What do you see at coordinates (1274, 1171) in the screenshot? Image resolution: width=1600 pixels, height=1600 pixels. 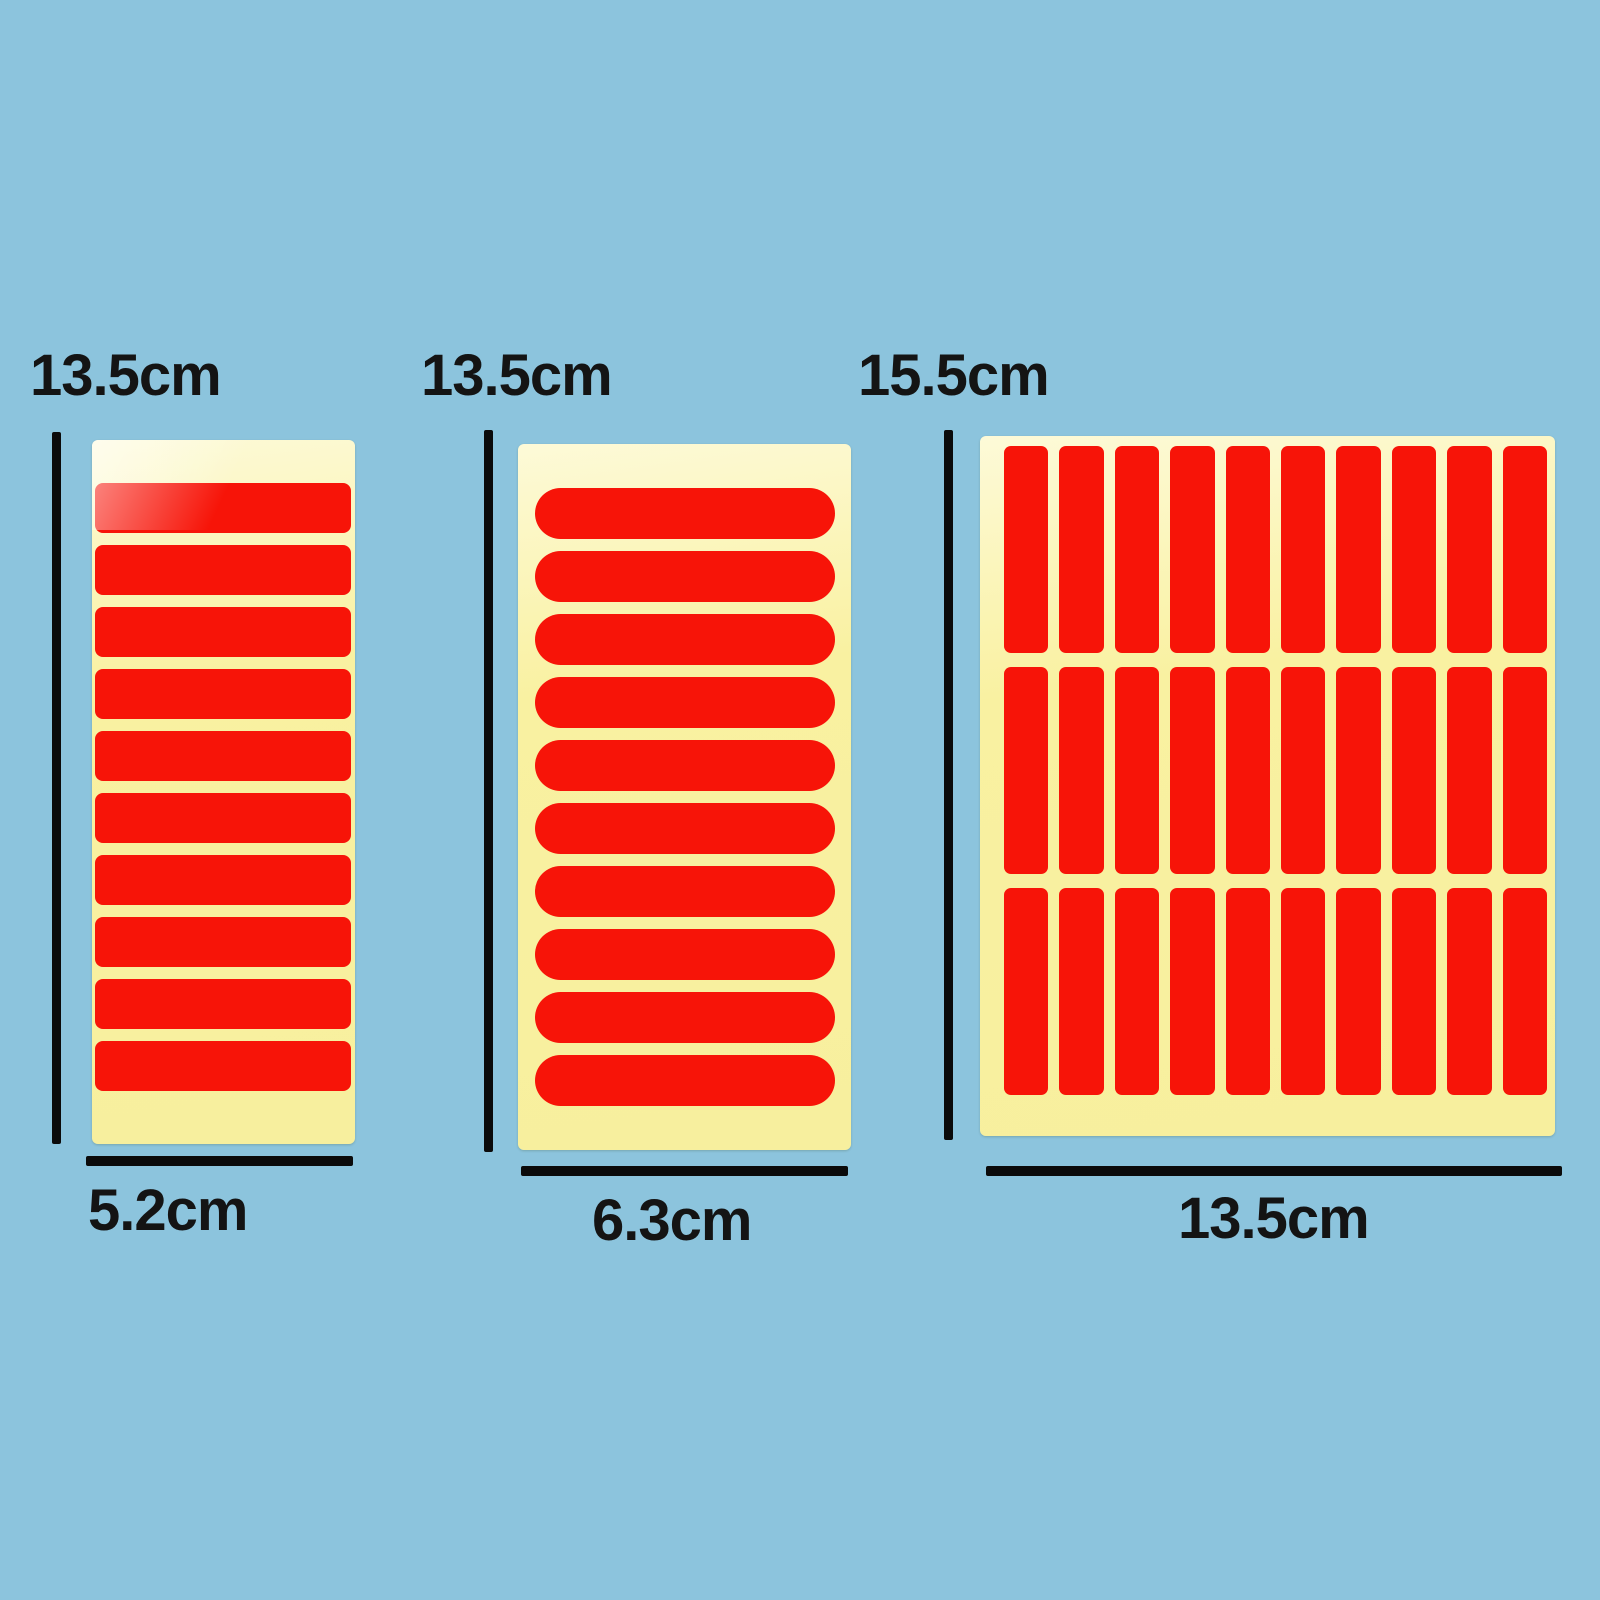 I see `width-dimension-line-right` at bounding box center [1274, 1171].